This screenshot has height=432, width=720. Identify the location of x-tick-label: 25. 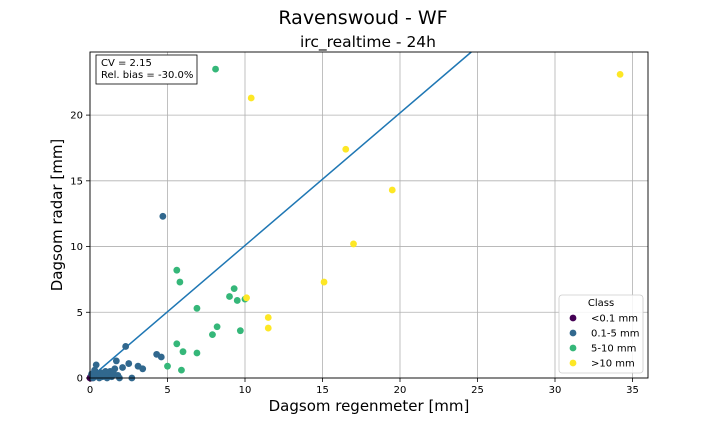
(477, 390).